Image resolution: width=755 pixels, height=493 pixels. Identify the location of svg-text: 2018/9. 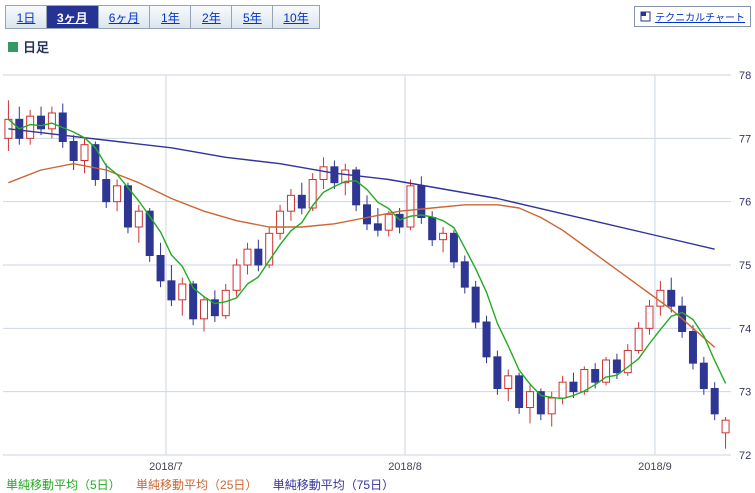
(655, 467).